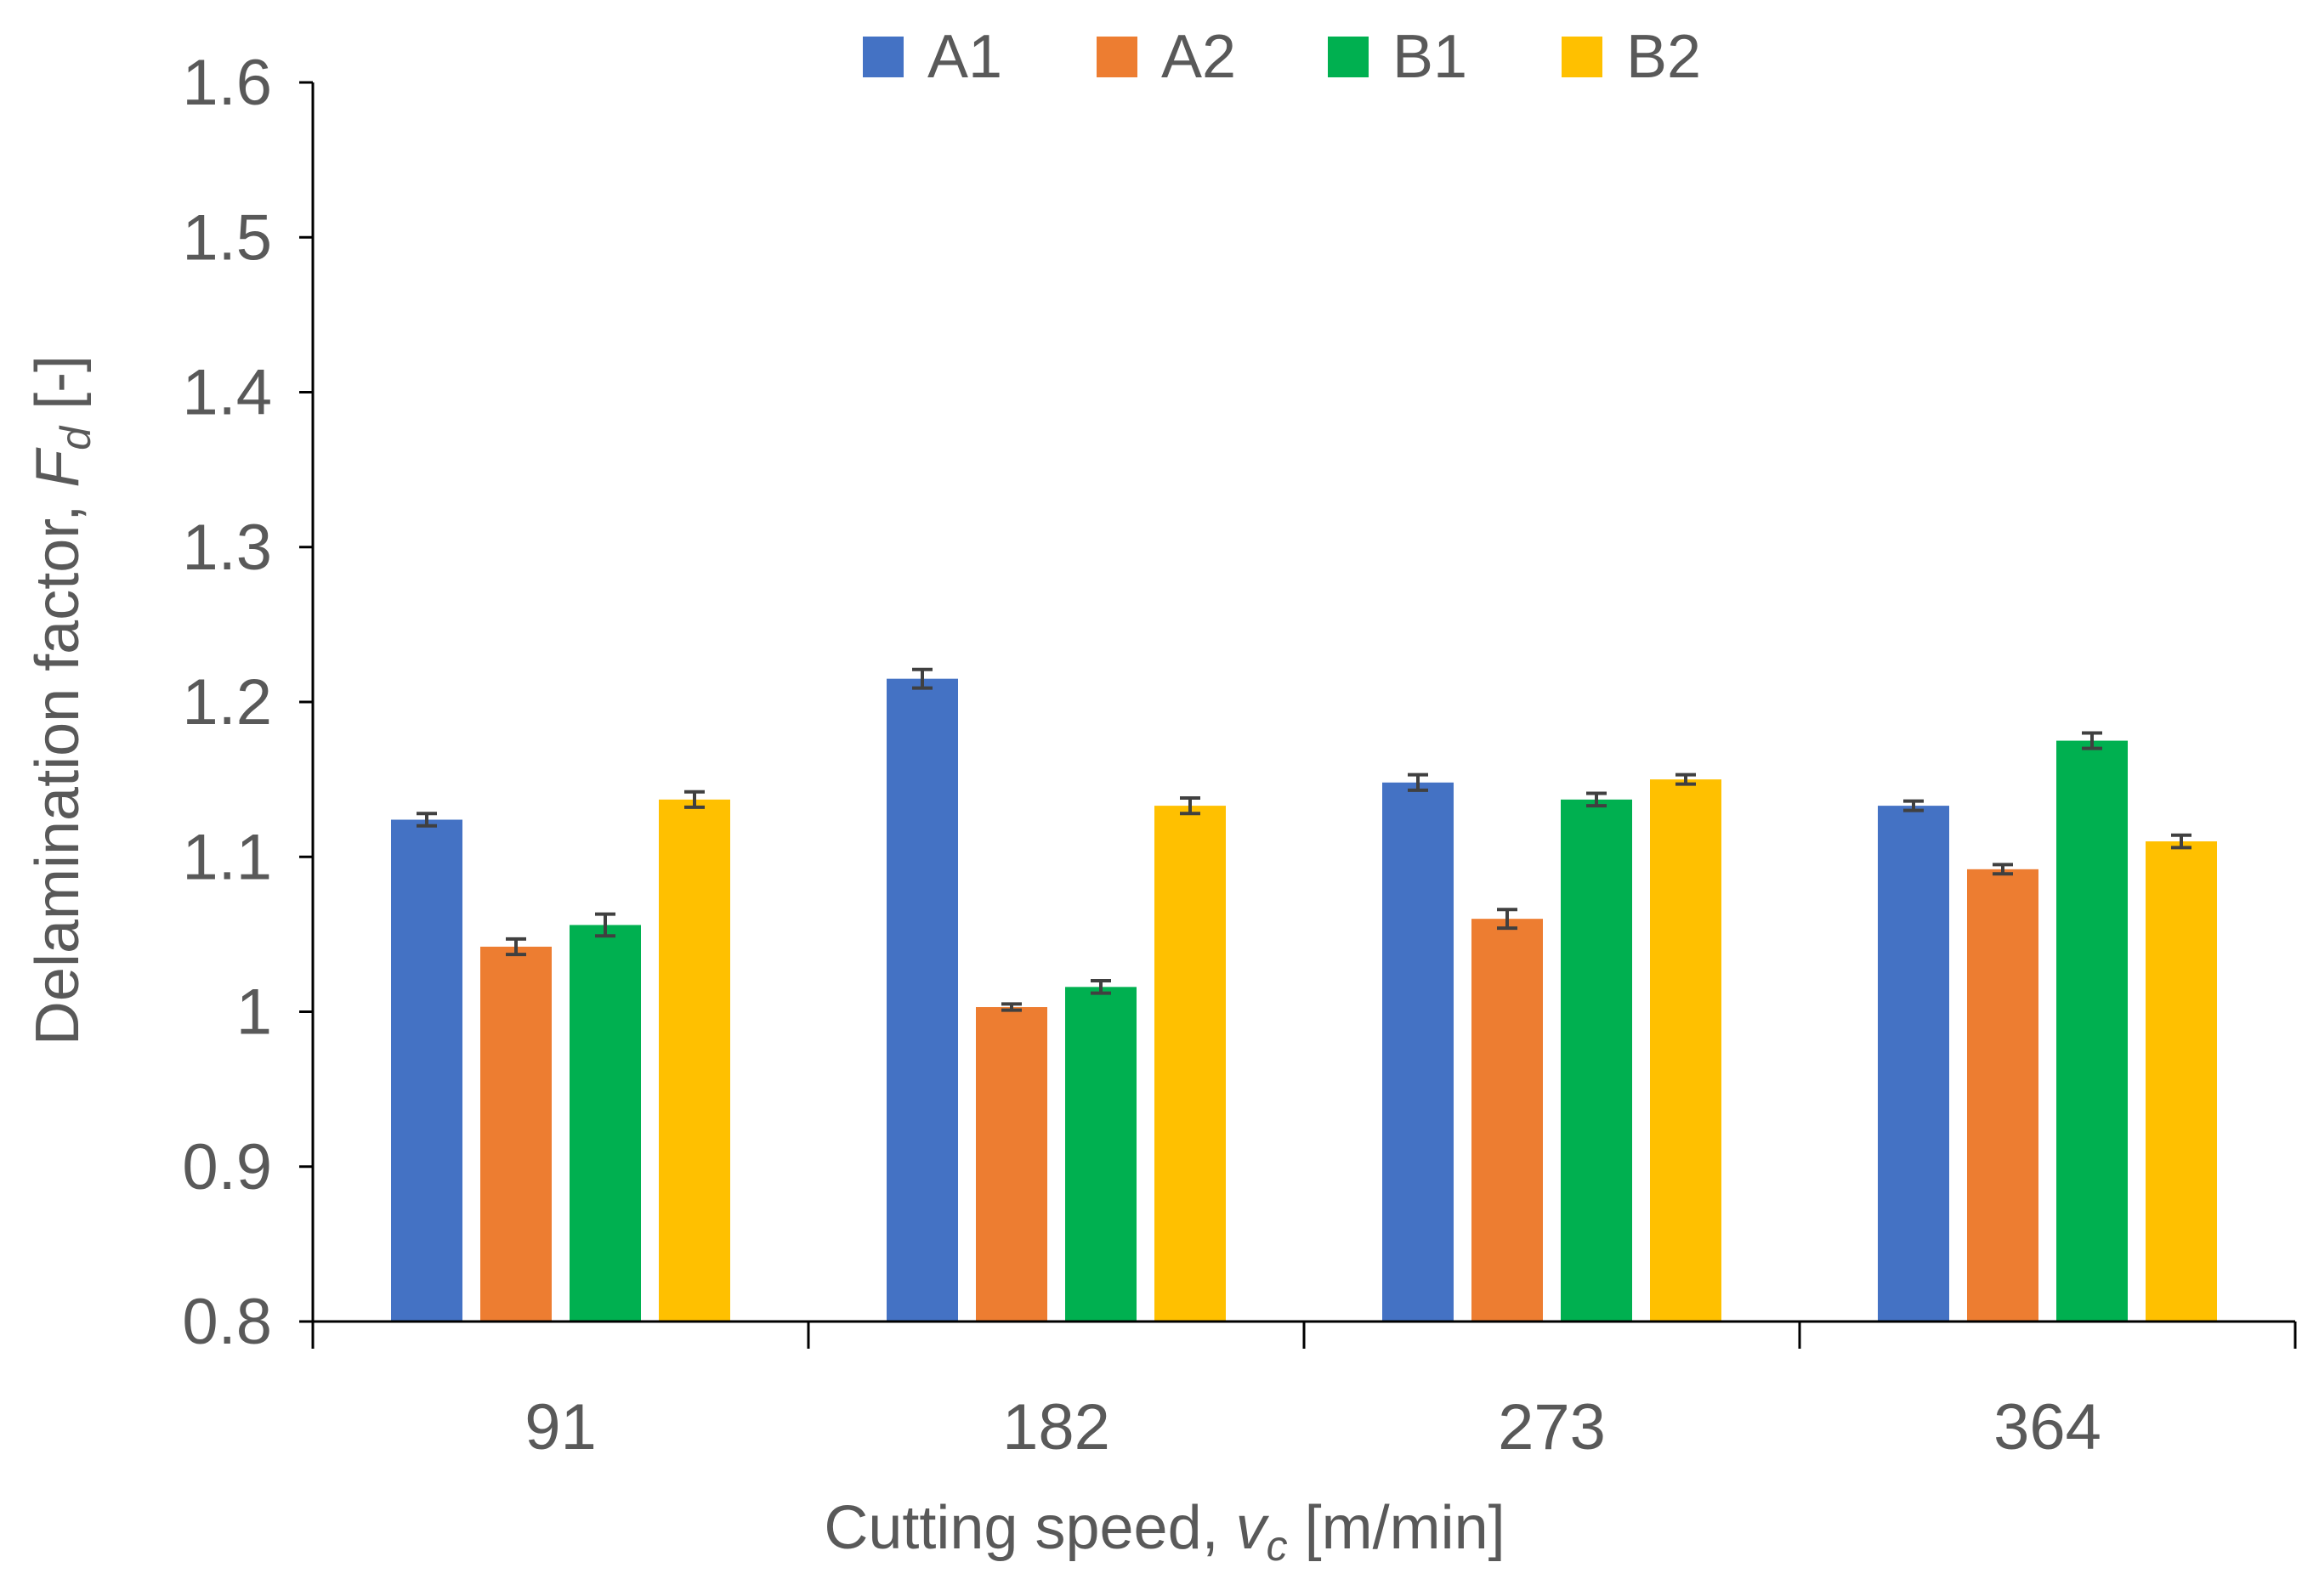 The width and height of the screenshot is (2319, 1596). Describe the element at coordinates (1663, 57) in the screenshot. I see `legend-label-B2: B2` at that location.